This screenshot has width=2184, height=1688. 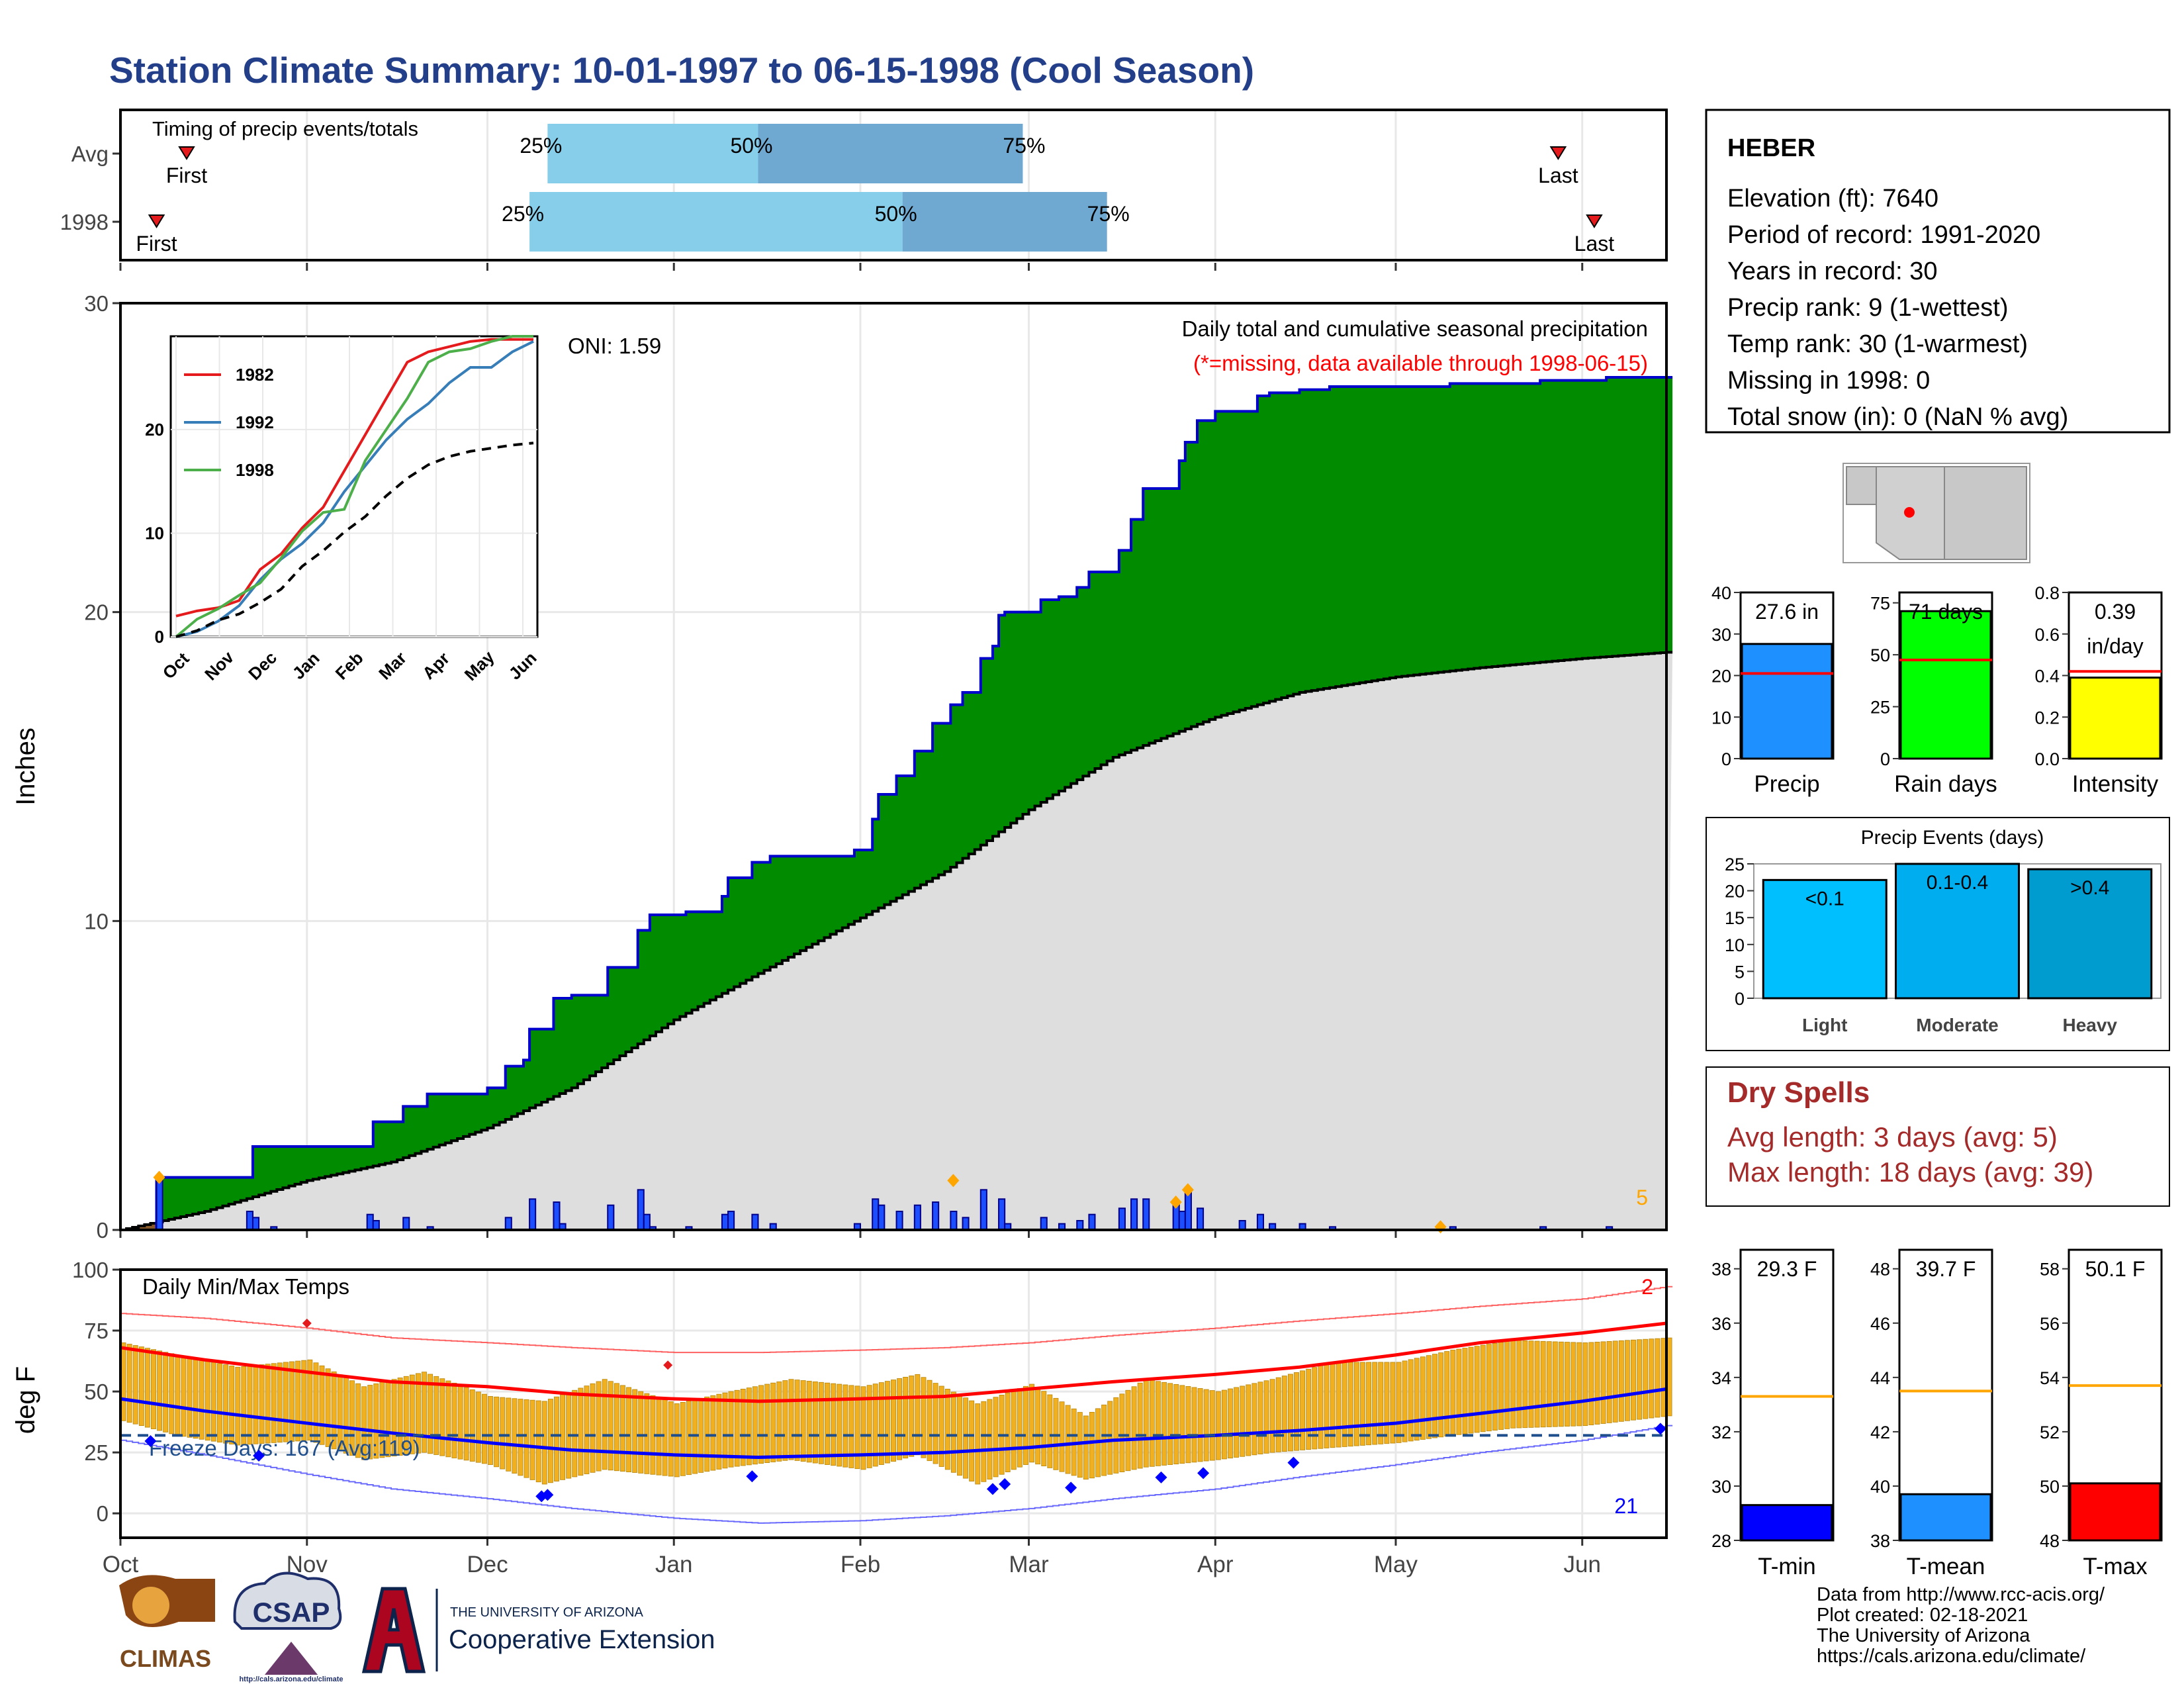 What do you see at coordinates (1957, 883) in the screenshot?
I see `events-value-label: 0.1-0.4` at bounding box center [1957, 883].